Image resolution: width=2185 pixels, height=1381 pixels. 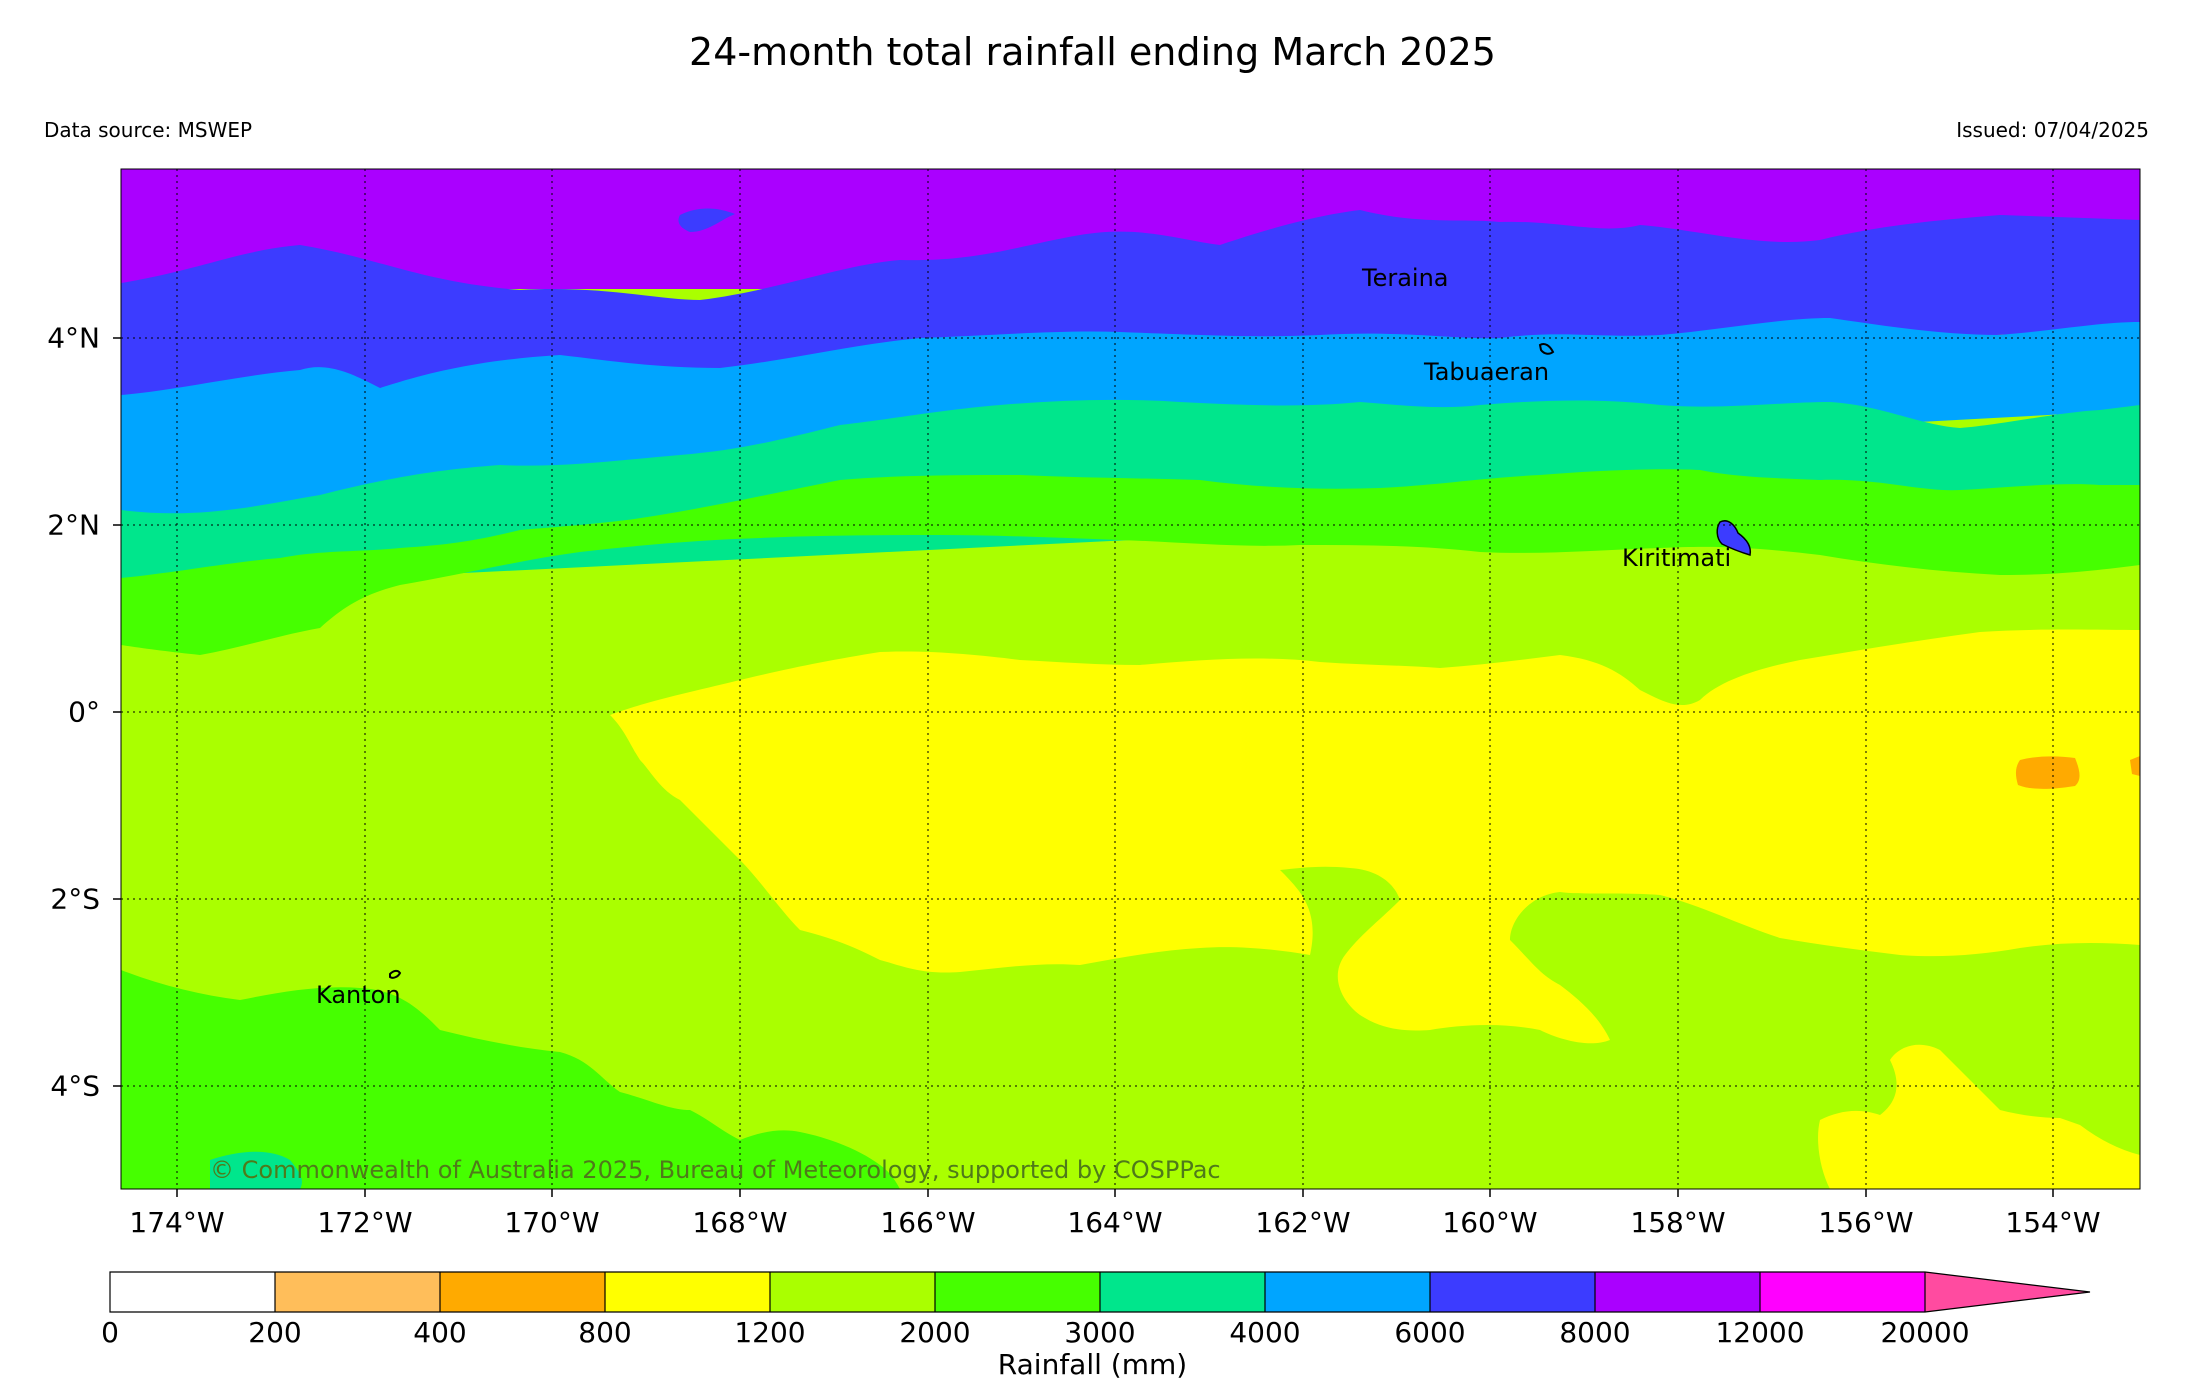 I want to click on tabuaeran-island, so click(x=1546, y=348).